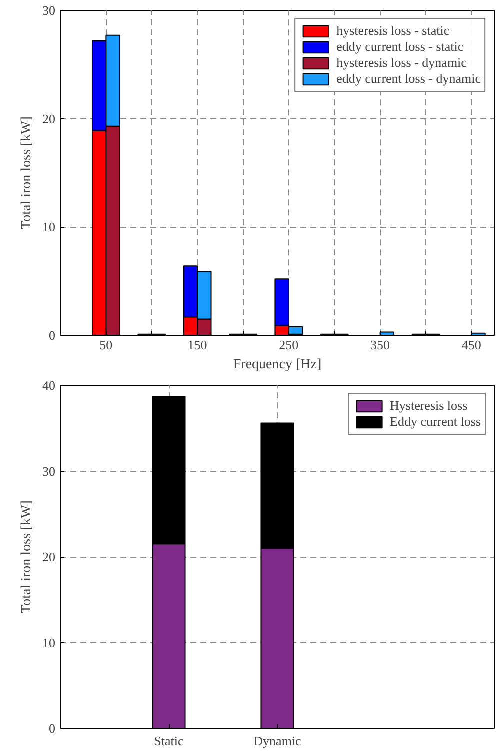 The image size is (500, 751). What do you see at coordinates (472, 345) in the screenshot?
I see `x-tick-label: 450` at bounding box center [472, 345].